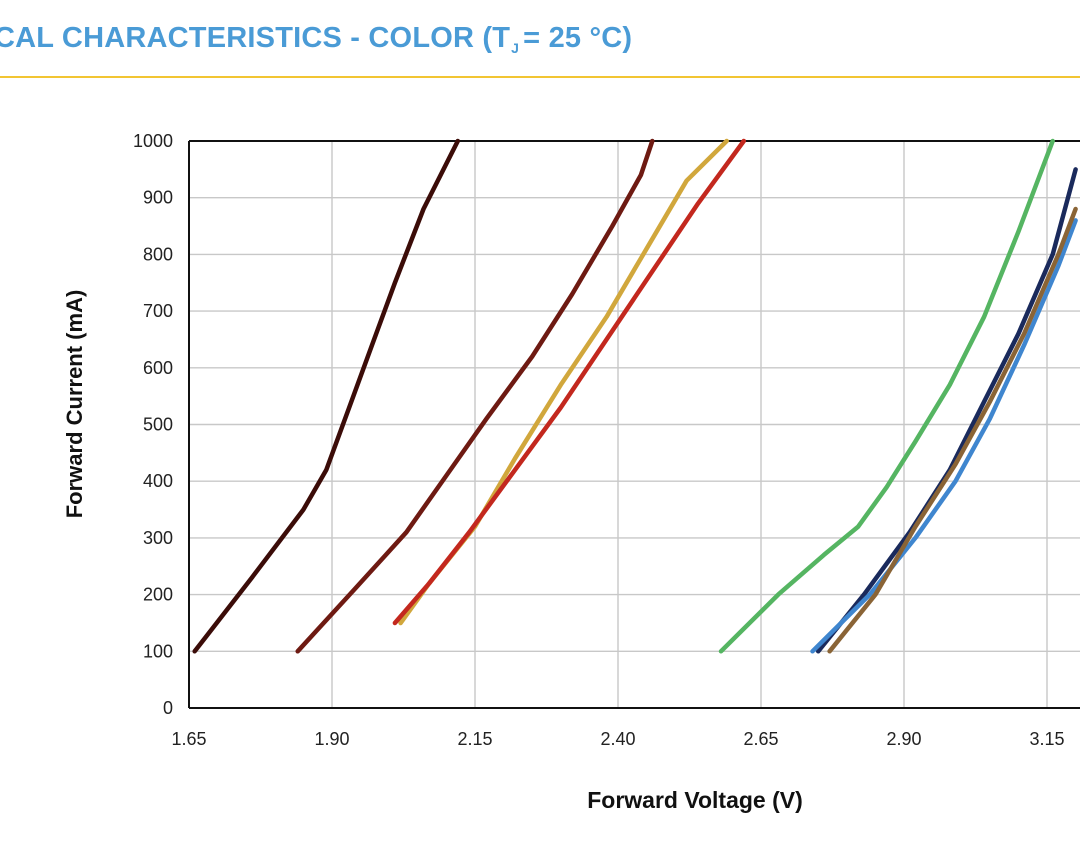 Image resolution: width=1080 pixels, height=855 pixels. I want to click on x-tick-label: 2.40, so click(617, 739).